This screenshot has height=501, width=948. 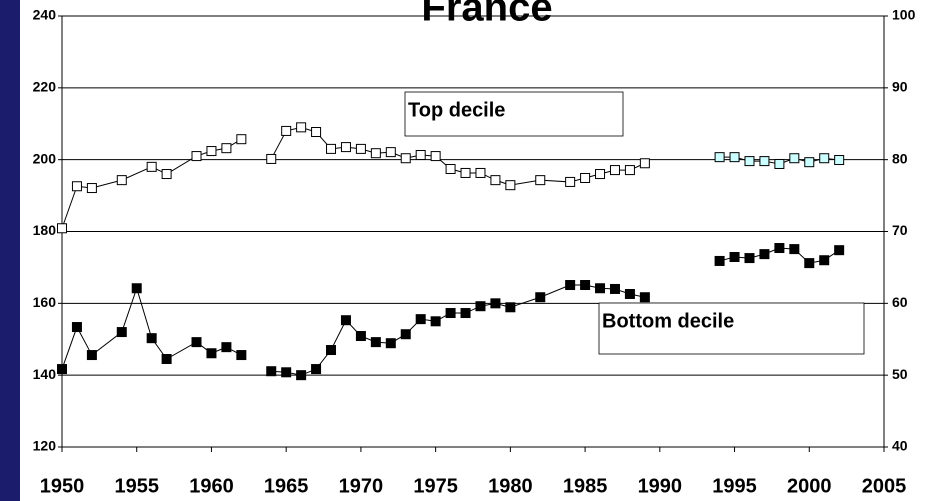 What do you see at coordinates (10, 250) in the screenshot?
I see `side-strip` at bounding box center [10, 250].